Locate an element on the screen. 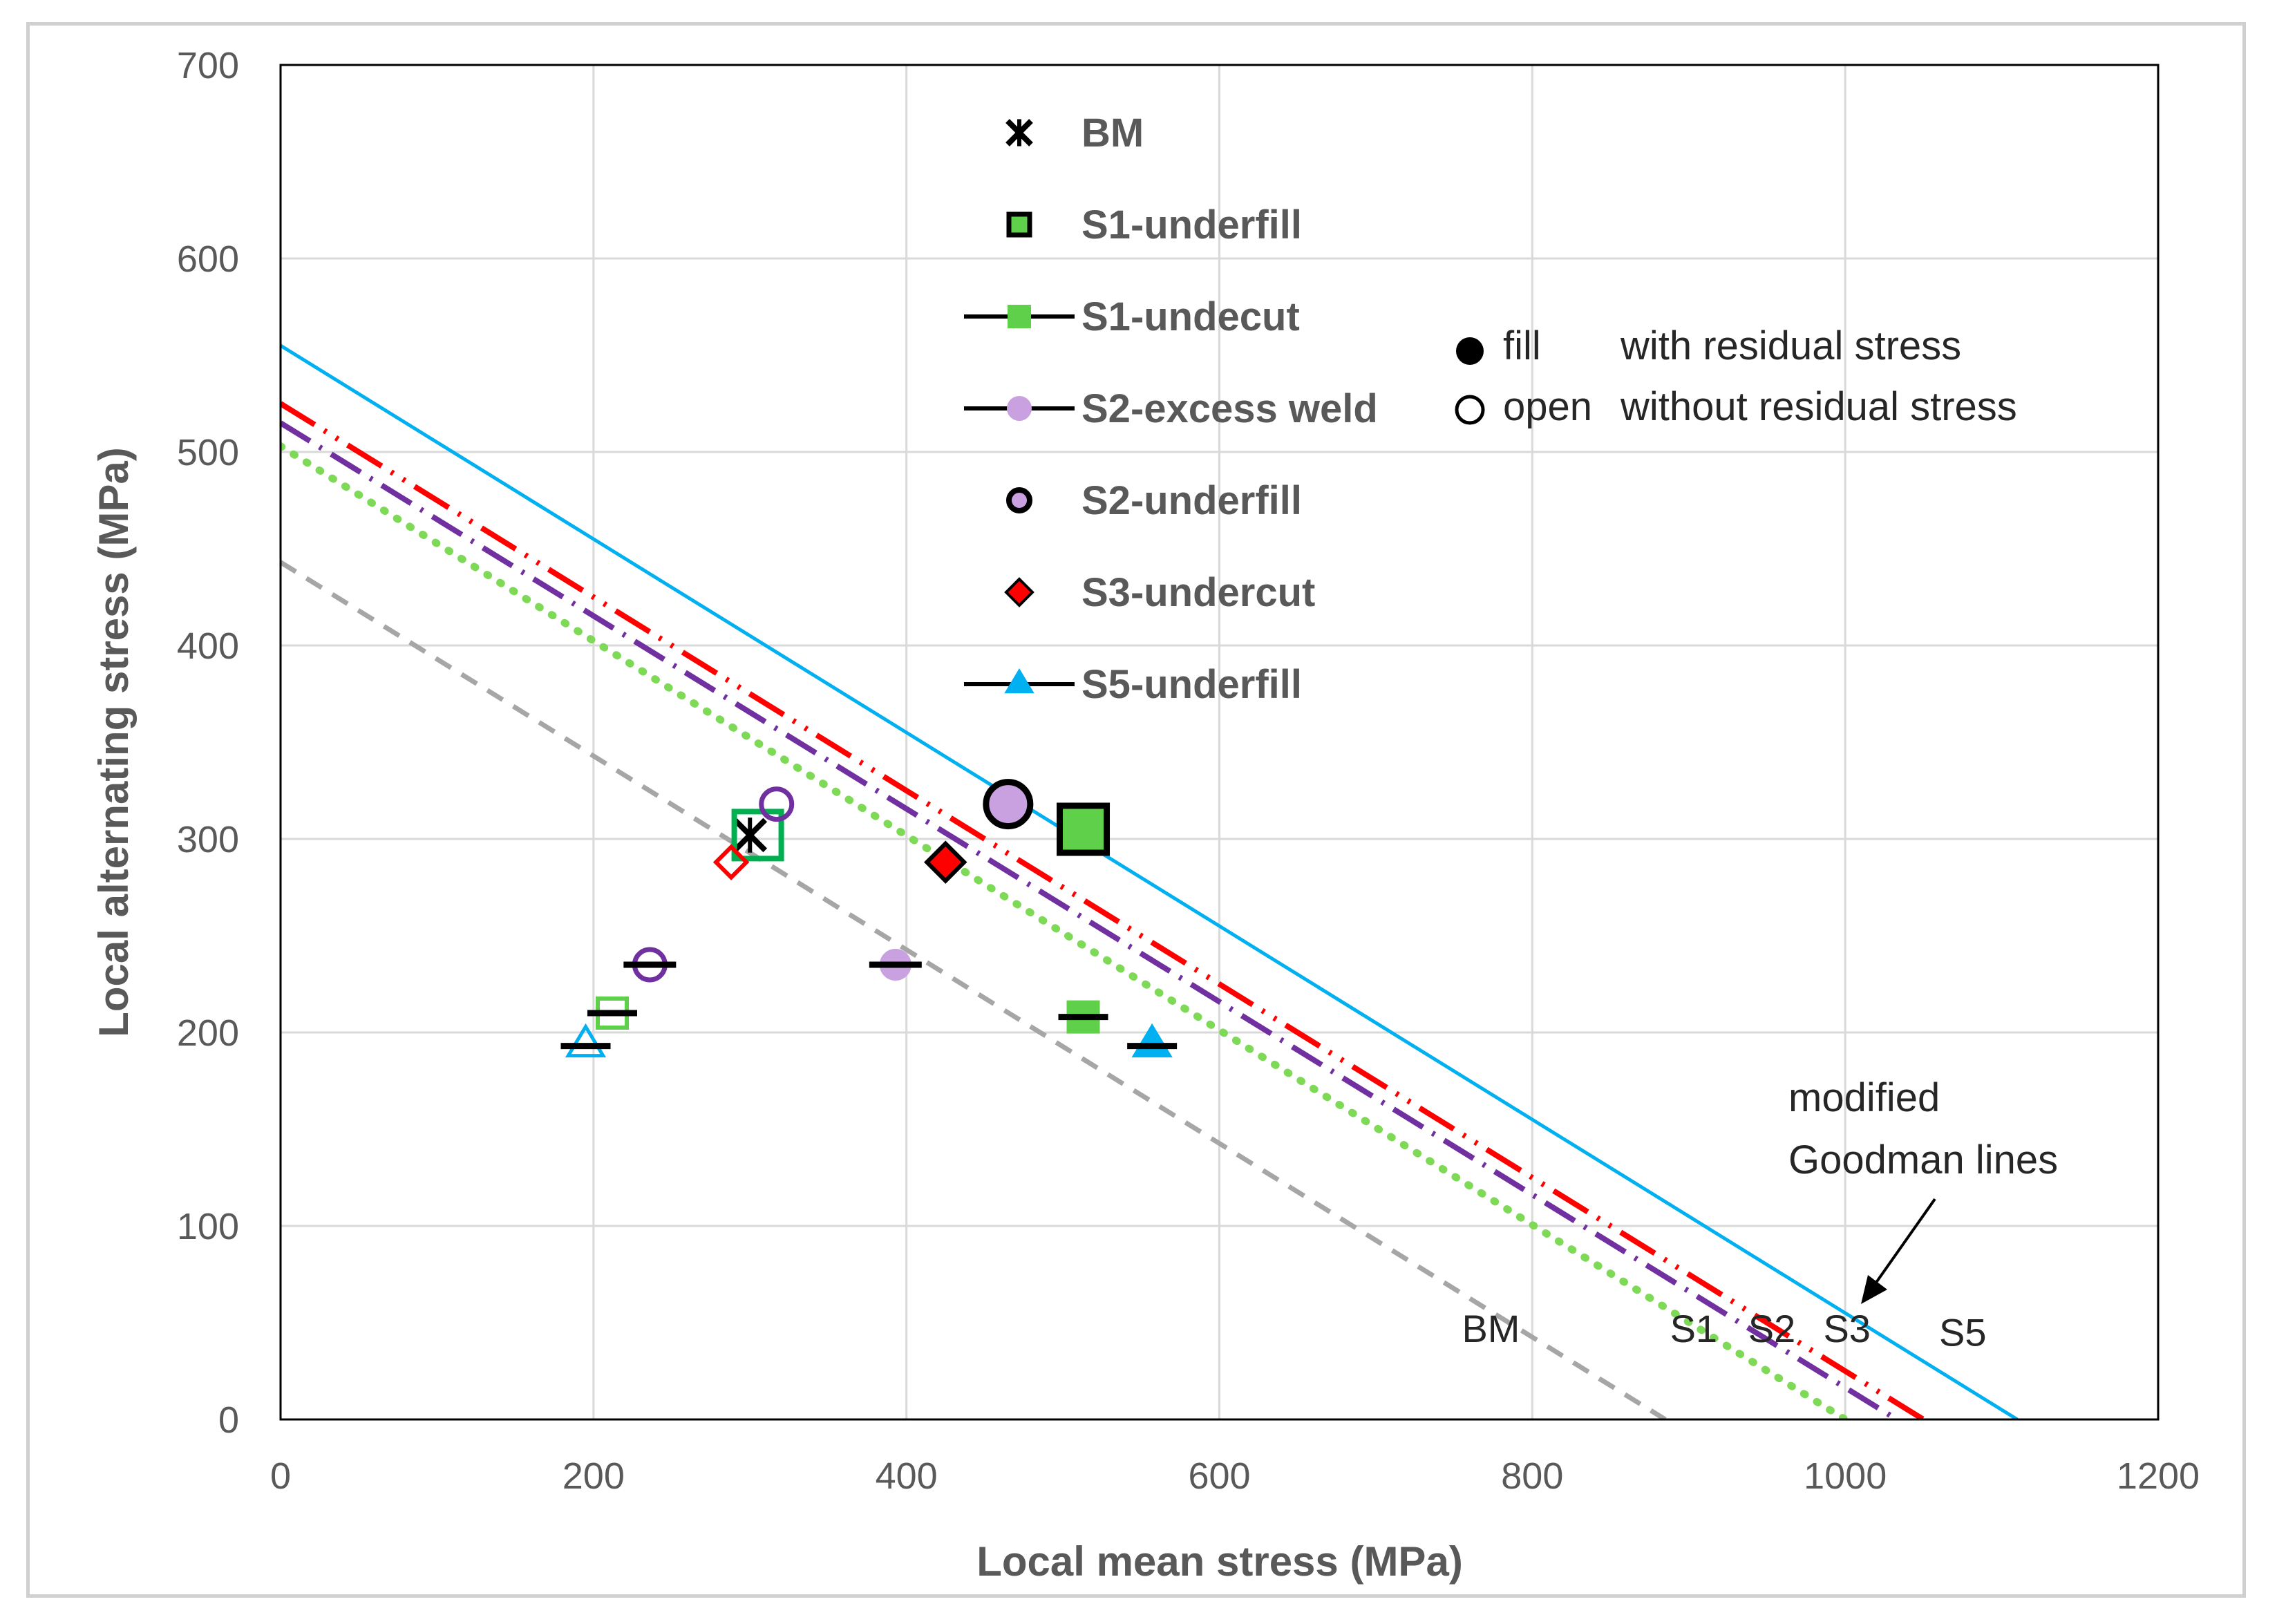 Image resolution: width=2277 pixels, height=1624 pixels. legend-label: S1-undecut is located at coordinates (1191, 316).